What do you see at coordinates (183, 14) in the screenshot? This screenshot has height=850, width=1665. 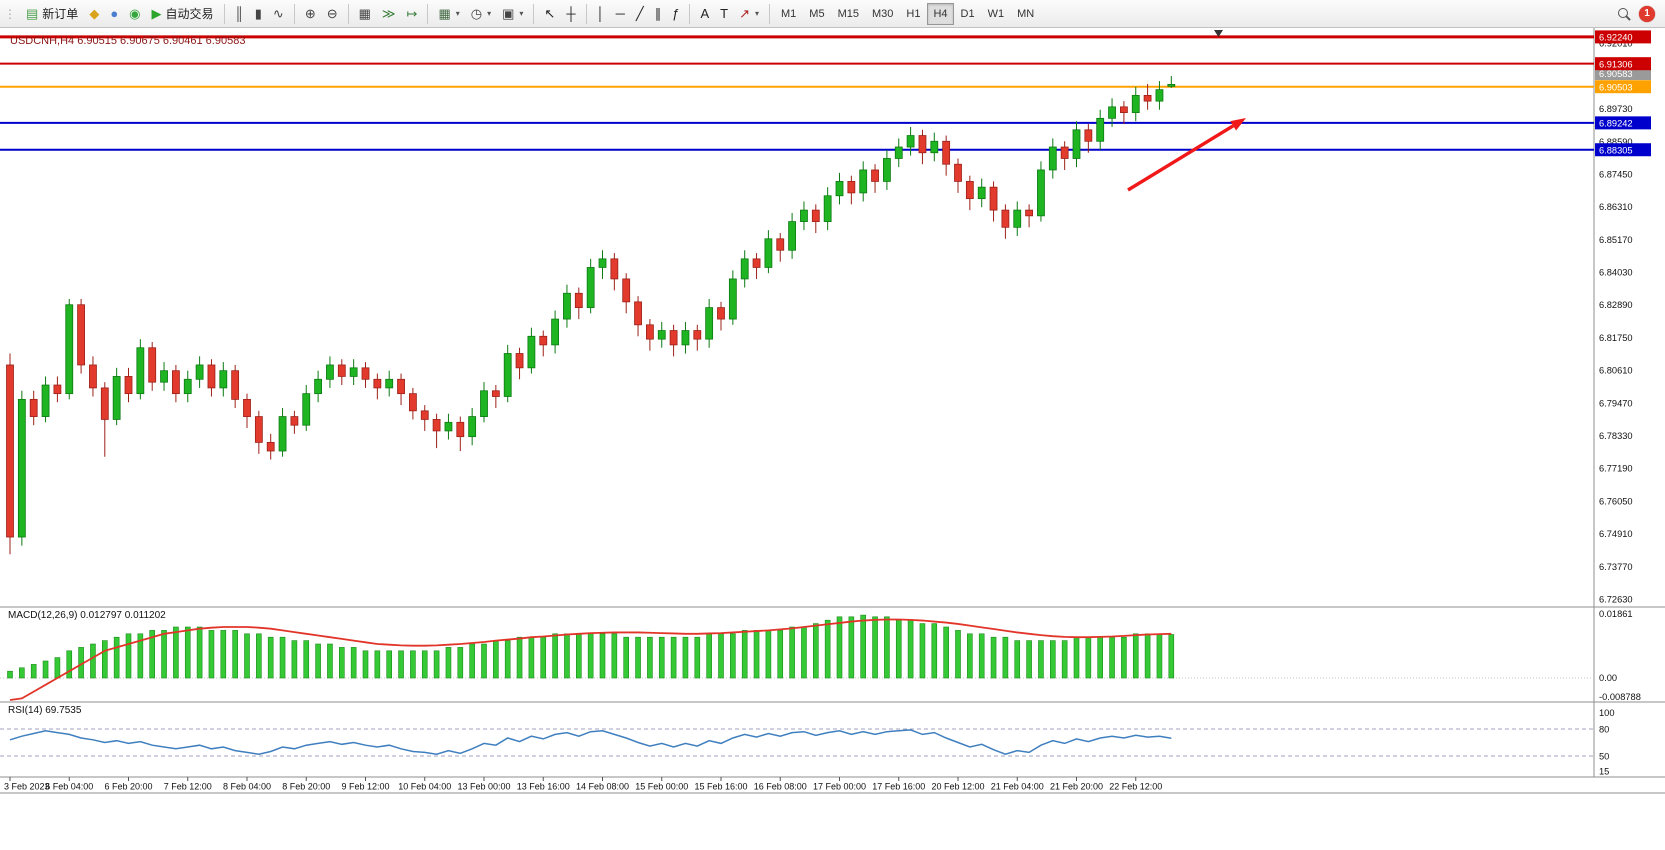 I see `auto-trading-button: ▶ 自动交易` at bounding box center [183, 14].